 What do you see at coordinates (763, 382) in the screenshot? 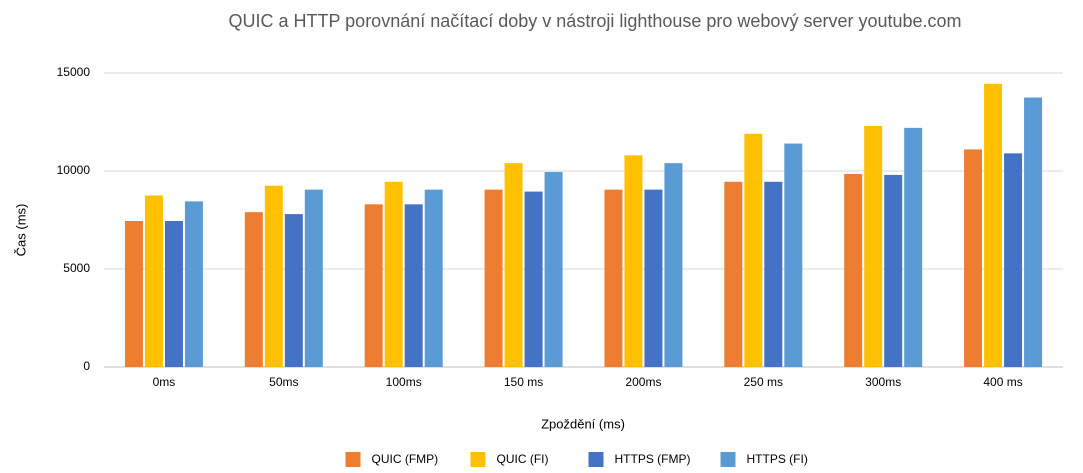
I see `x-tick-label: 250 ms` at bounding box center [763, 382].